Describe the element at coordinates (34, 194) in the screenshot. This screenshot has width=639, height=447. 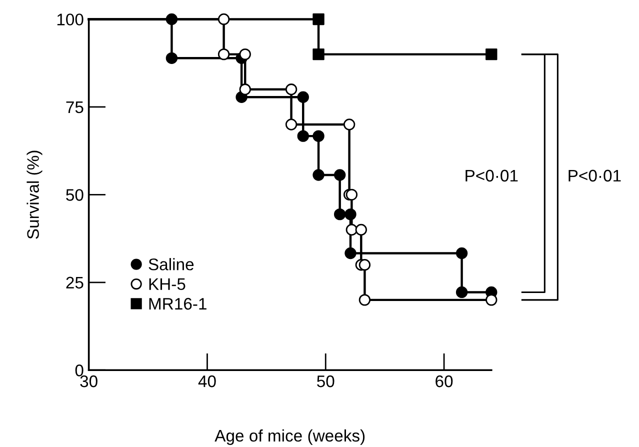
I see `y-axis-title: Survival (%)` at that location.